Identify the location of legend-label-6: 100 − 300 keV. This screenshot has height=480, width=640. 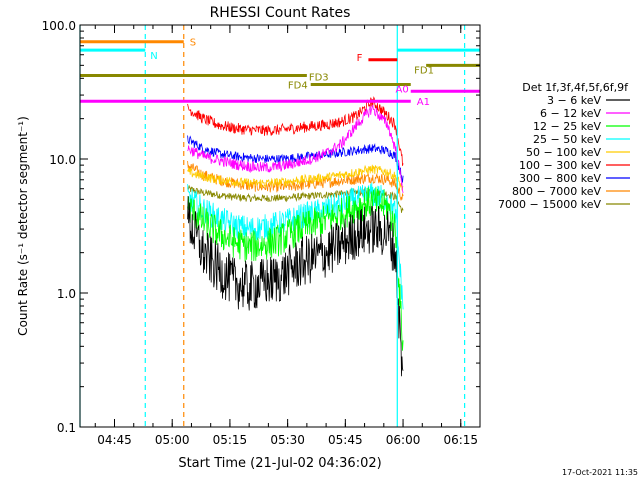
(560, 165).